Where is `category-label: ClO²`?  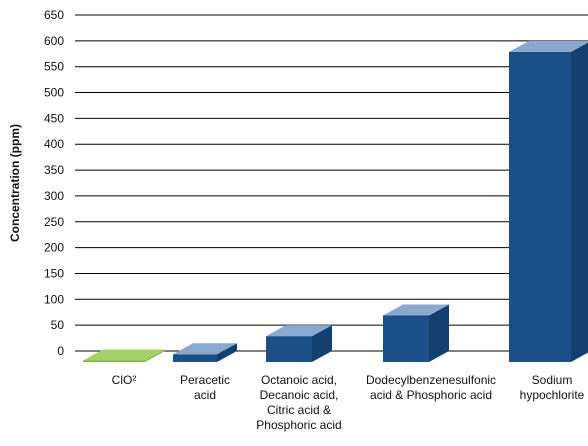 category-label: ClO² is located at coordinates (124, 380).